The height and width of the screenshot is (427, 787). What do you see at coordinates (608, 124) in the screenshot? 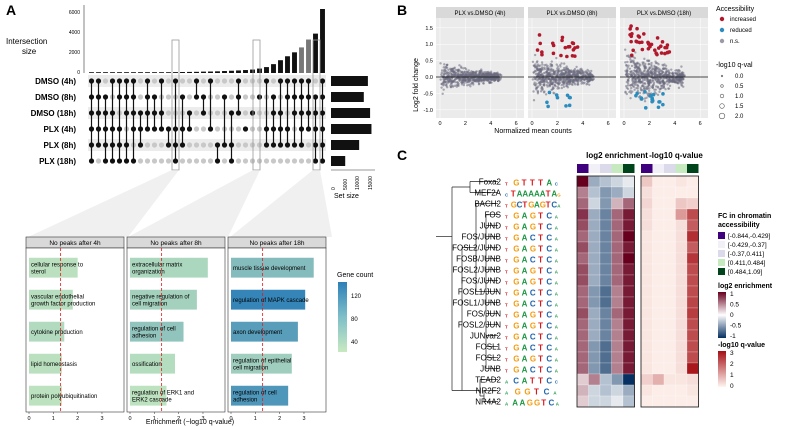
I see `ma-x-tick: 6` at bounding box center [608, 124].